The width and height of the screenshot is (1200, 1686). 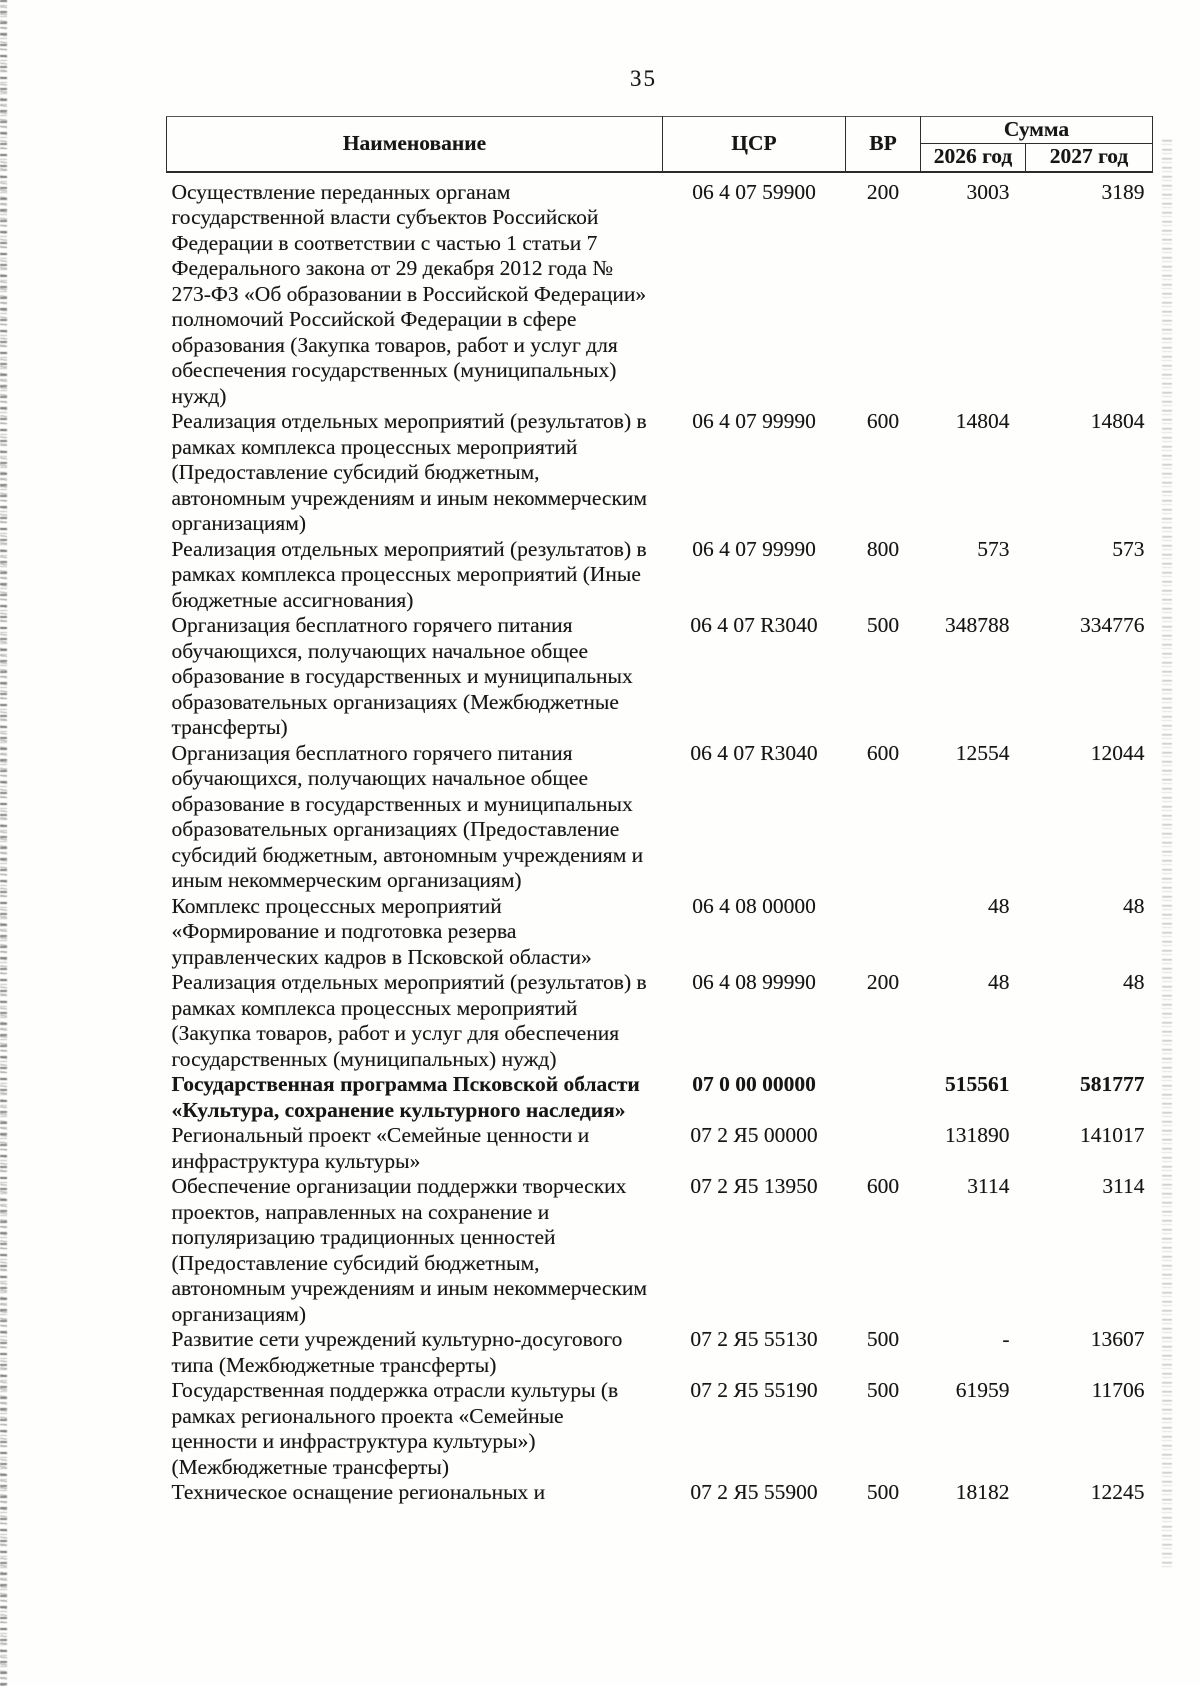 I want to click on cell-v2026: 14804, so click(x=982, y=421).